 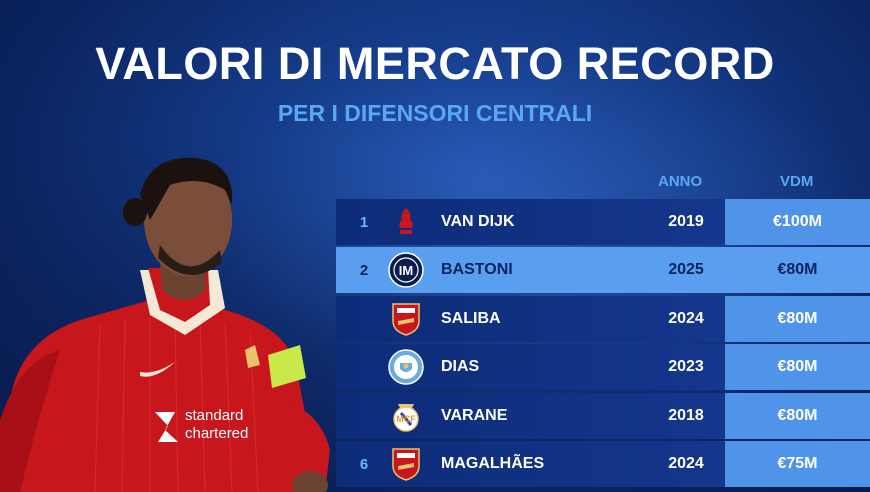 What do you see at coordinates (603, 367) in the screenshot?
I see `table-row: DIAS 2023 €80M` at bounding box center [603, 367].